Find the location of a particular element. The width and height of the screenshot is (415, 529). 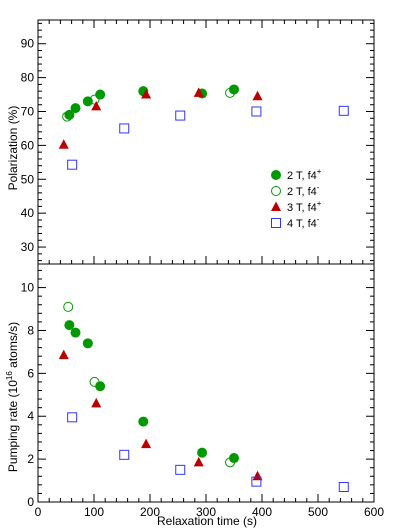

polarization-y-tick-label: 60 is located at coordinates (28, 145).